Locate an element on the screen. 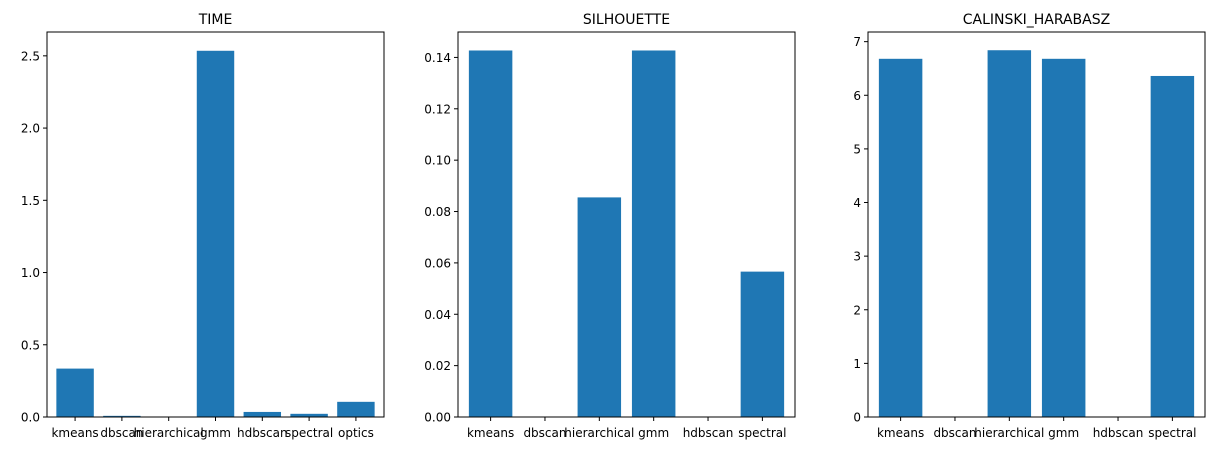  subplot-title: TIME is located at coordinates (215, 20).